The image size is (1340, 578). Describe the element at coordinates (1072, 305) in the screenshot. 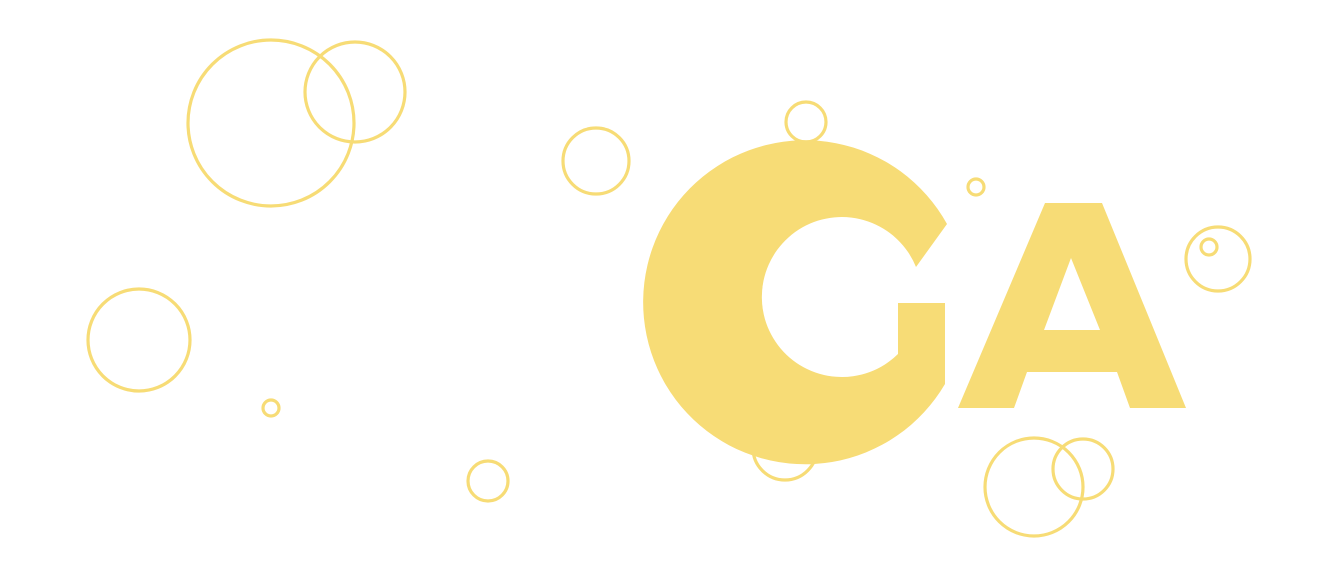

I see `logo-letter-a` at that location.